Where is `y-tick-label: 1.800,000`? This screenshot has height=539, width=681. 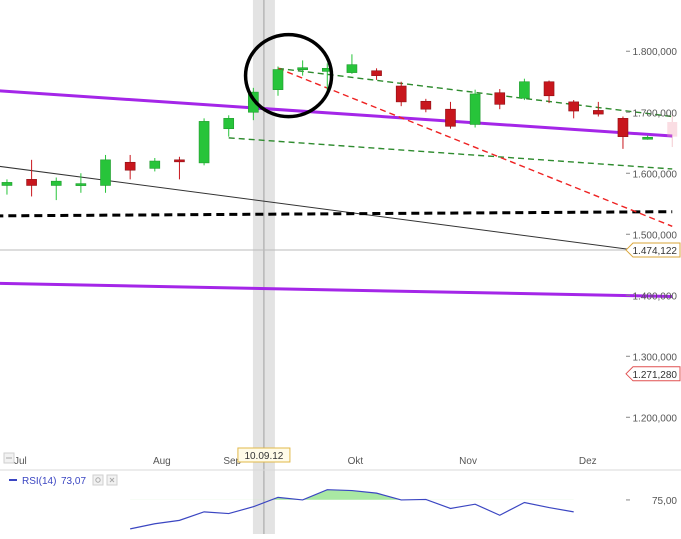
y-tick-label: 1.800,000 is located at coordinates (655, 52).